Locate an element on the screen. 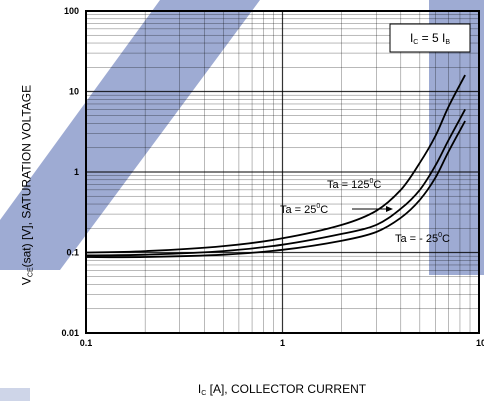 The image size is (484, 401). condition-box-frame is located at coordinates (430, 38).